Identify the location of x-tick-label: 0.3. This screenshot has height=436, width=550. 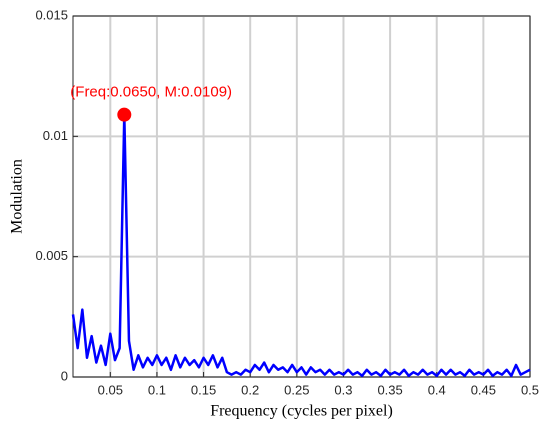
(343, 389).